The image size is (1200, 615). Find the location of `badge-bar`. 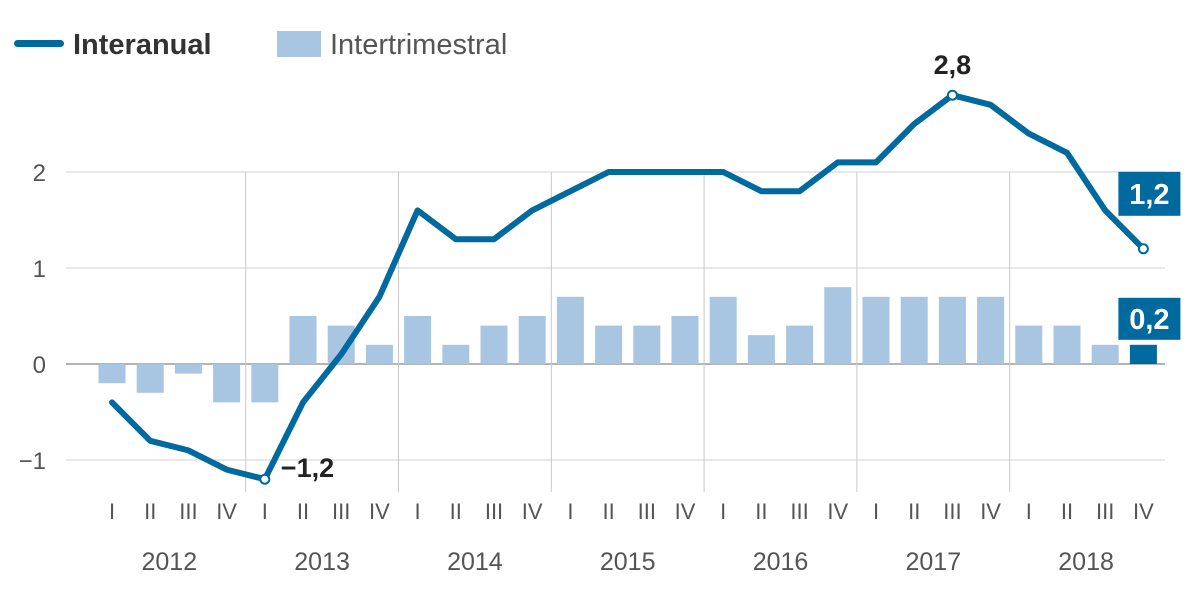

badge-bar is located at coordinates (1149, 318).